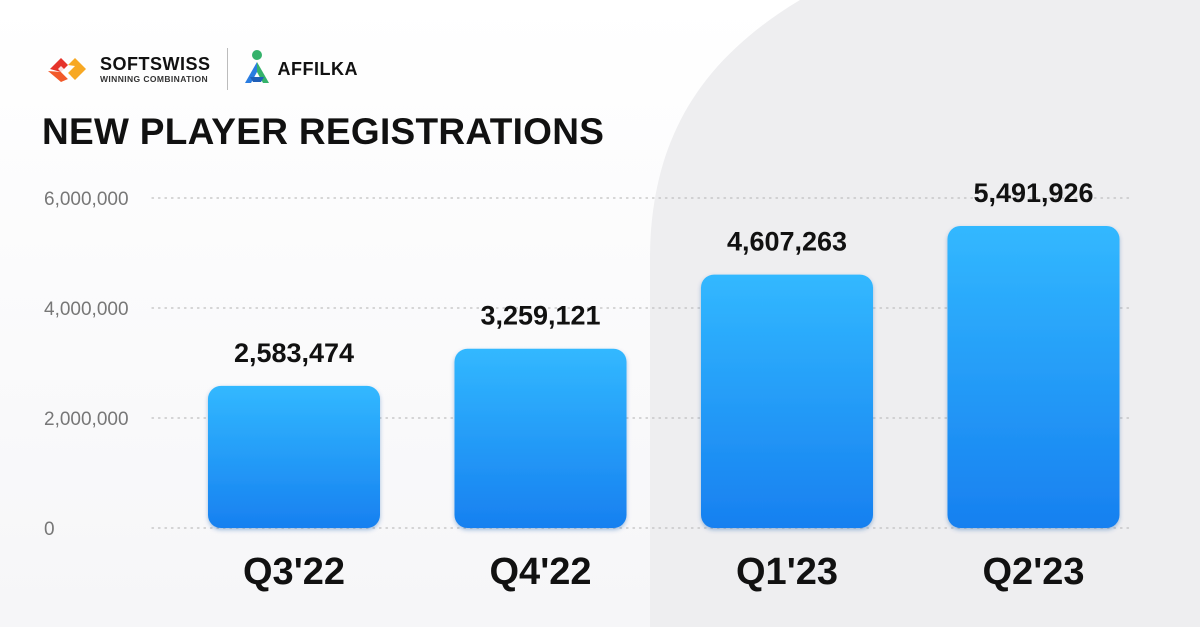 Image resolution: width=1200 pixels, height=627 pixels. What do you see at coordinates (294, 572) in the screenshot?
I see `x-category-label: Q3'22` at bounding box center [294, 572].